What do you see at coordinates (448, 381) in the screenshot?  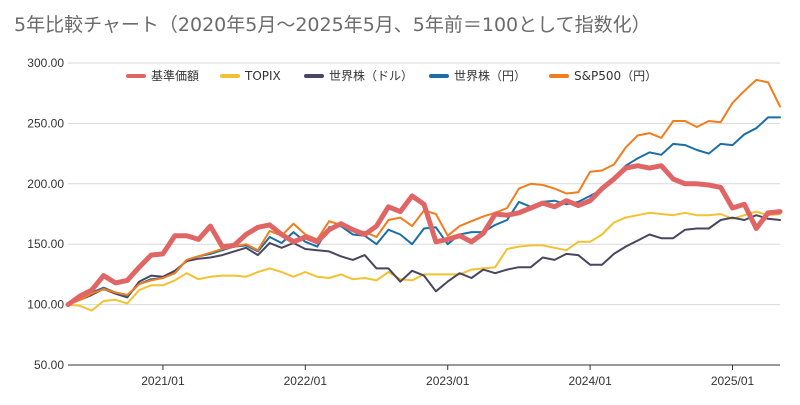 I see `x-tick-label: 2023/01` at bounding box center [448, 381].